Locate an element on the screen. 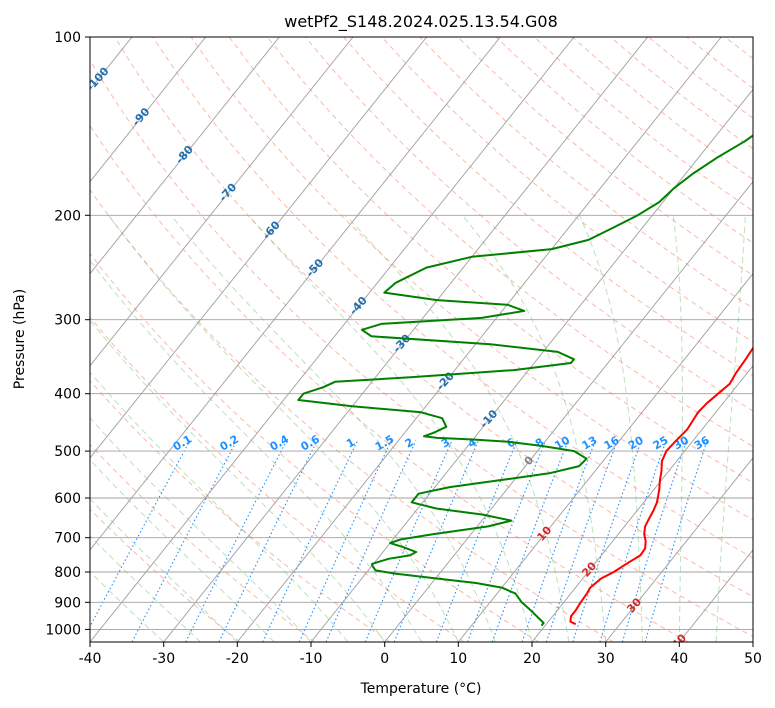  x-tick-label: 30 is located at coordinates (606, 659).